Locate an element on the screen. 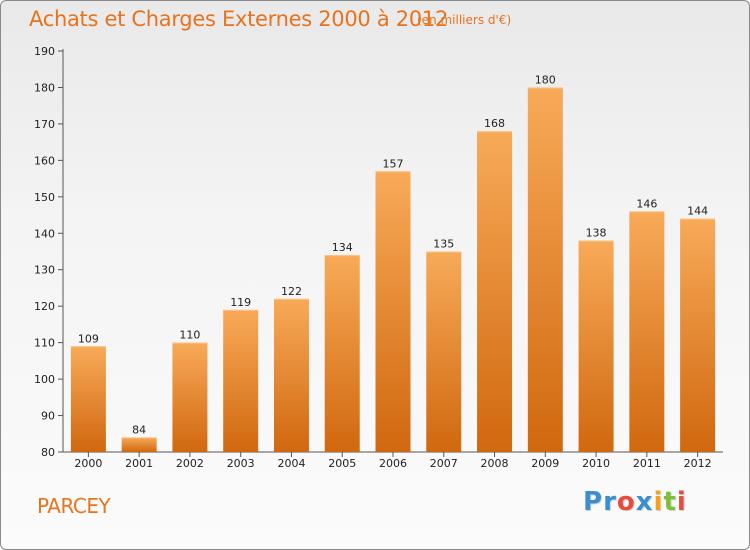  x-tick-label: 2006 is located at coordinates (393, 463).